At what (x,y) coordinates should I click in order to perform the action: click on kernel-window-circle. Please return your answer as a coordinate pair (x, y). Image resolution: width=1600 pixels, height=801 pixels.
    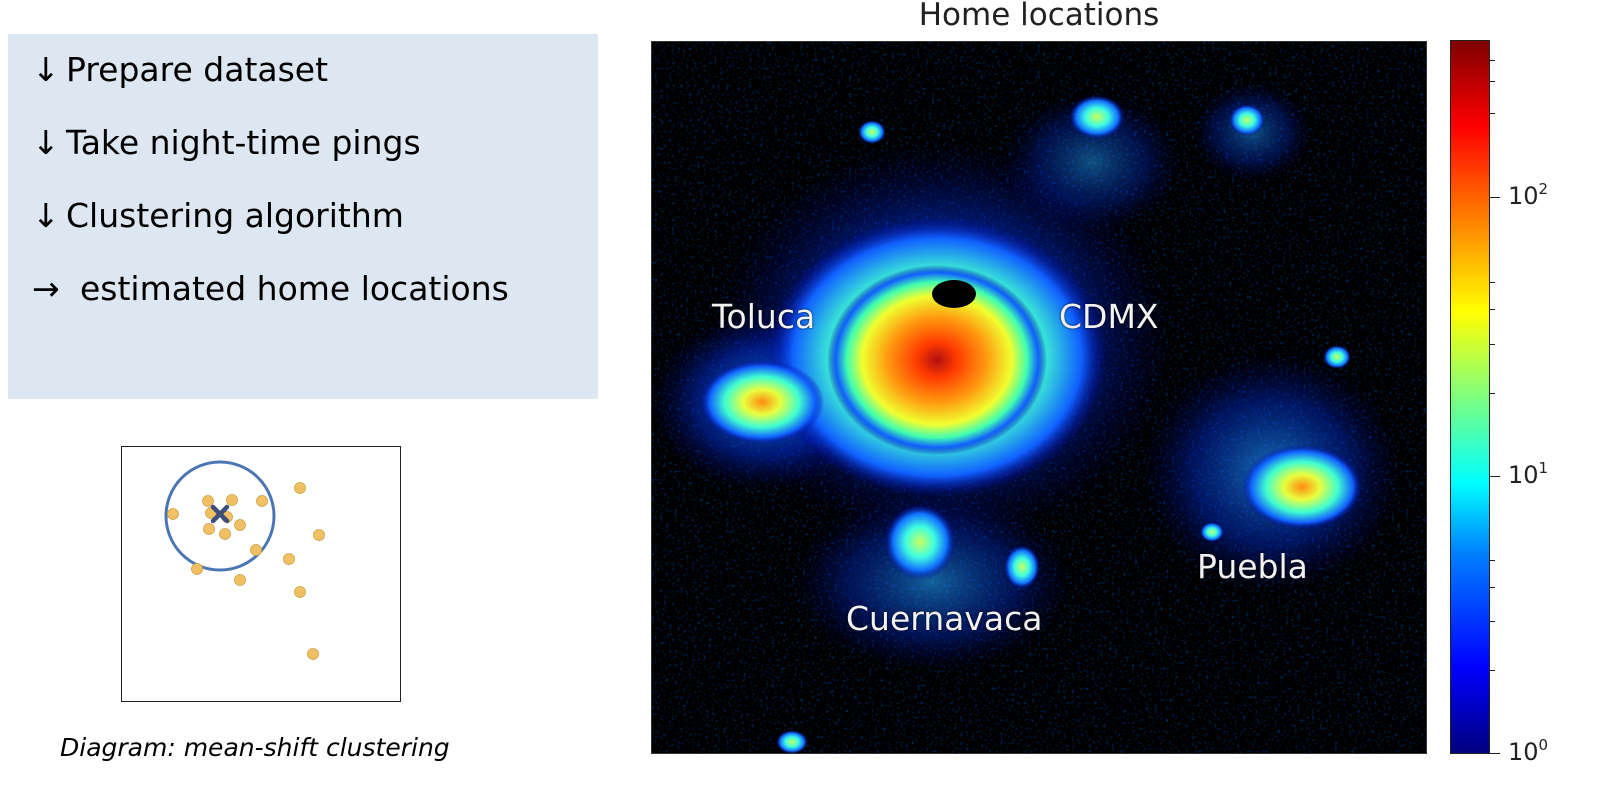
    Looking at the image, I should click on (220, 516).